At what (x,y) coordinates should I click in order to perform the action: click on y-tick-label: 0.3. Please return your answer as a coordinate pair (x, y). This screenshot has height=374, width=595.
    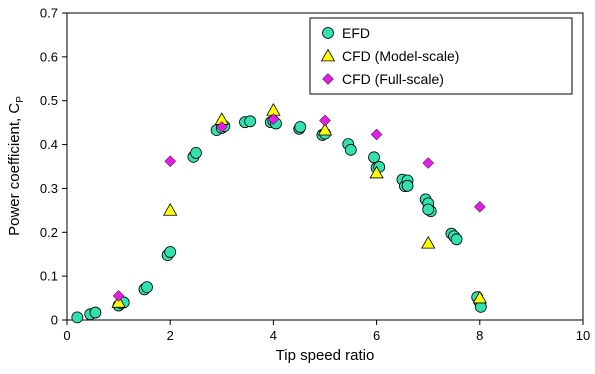
    Looking at the image, I should click on (49, 188).